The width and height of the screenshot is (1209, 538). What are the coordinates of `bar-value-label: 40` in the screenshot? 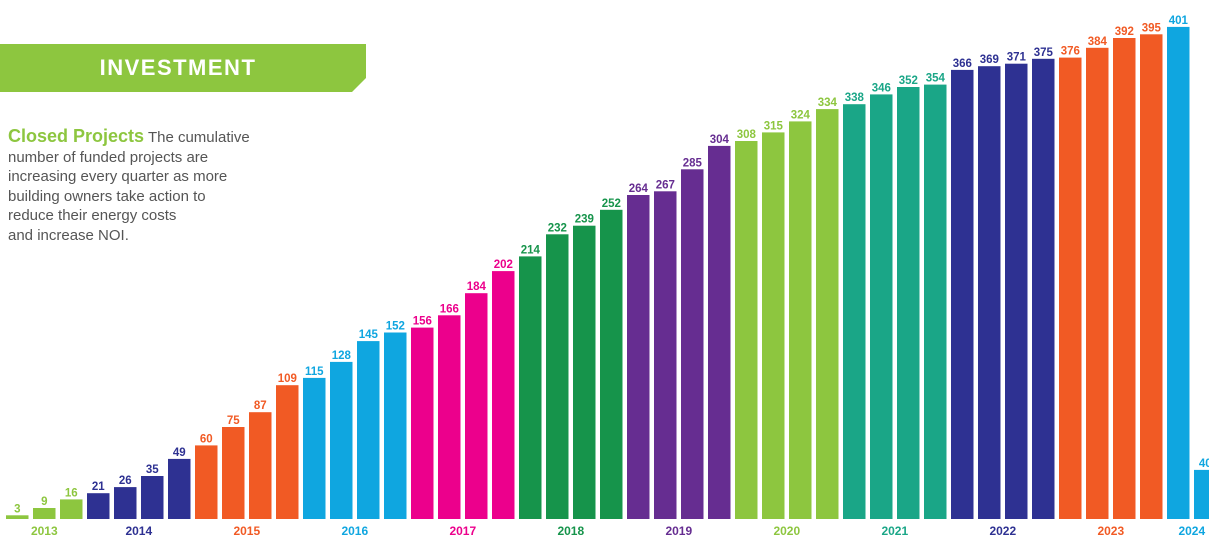 It's located at (1204, 464).